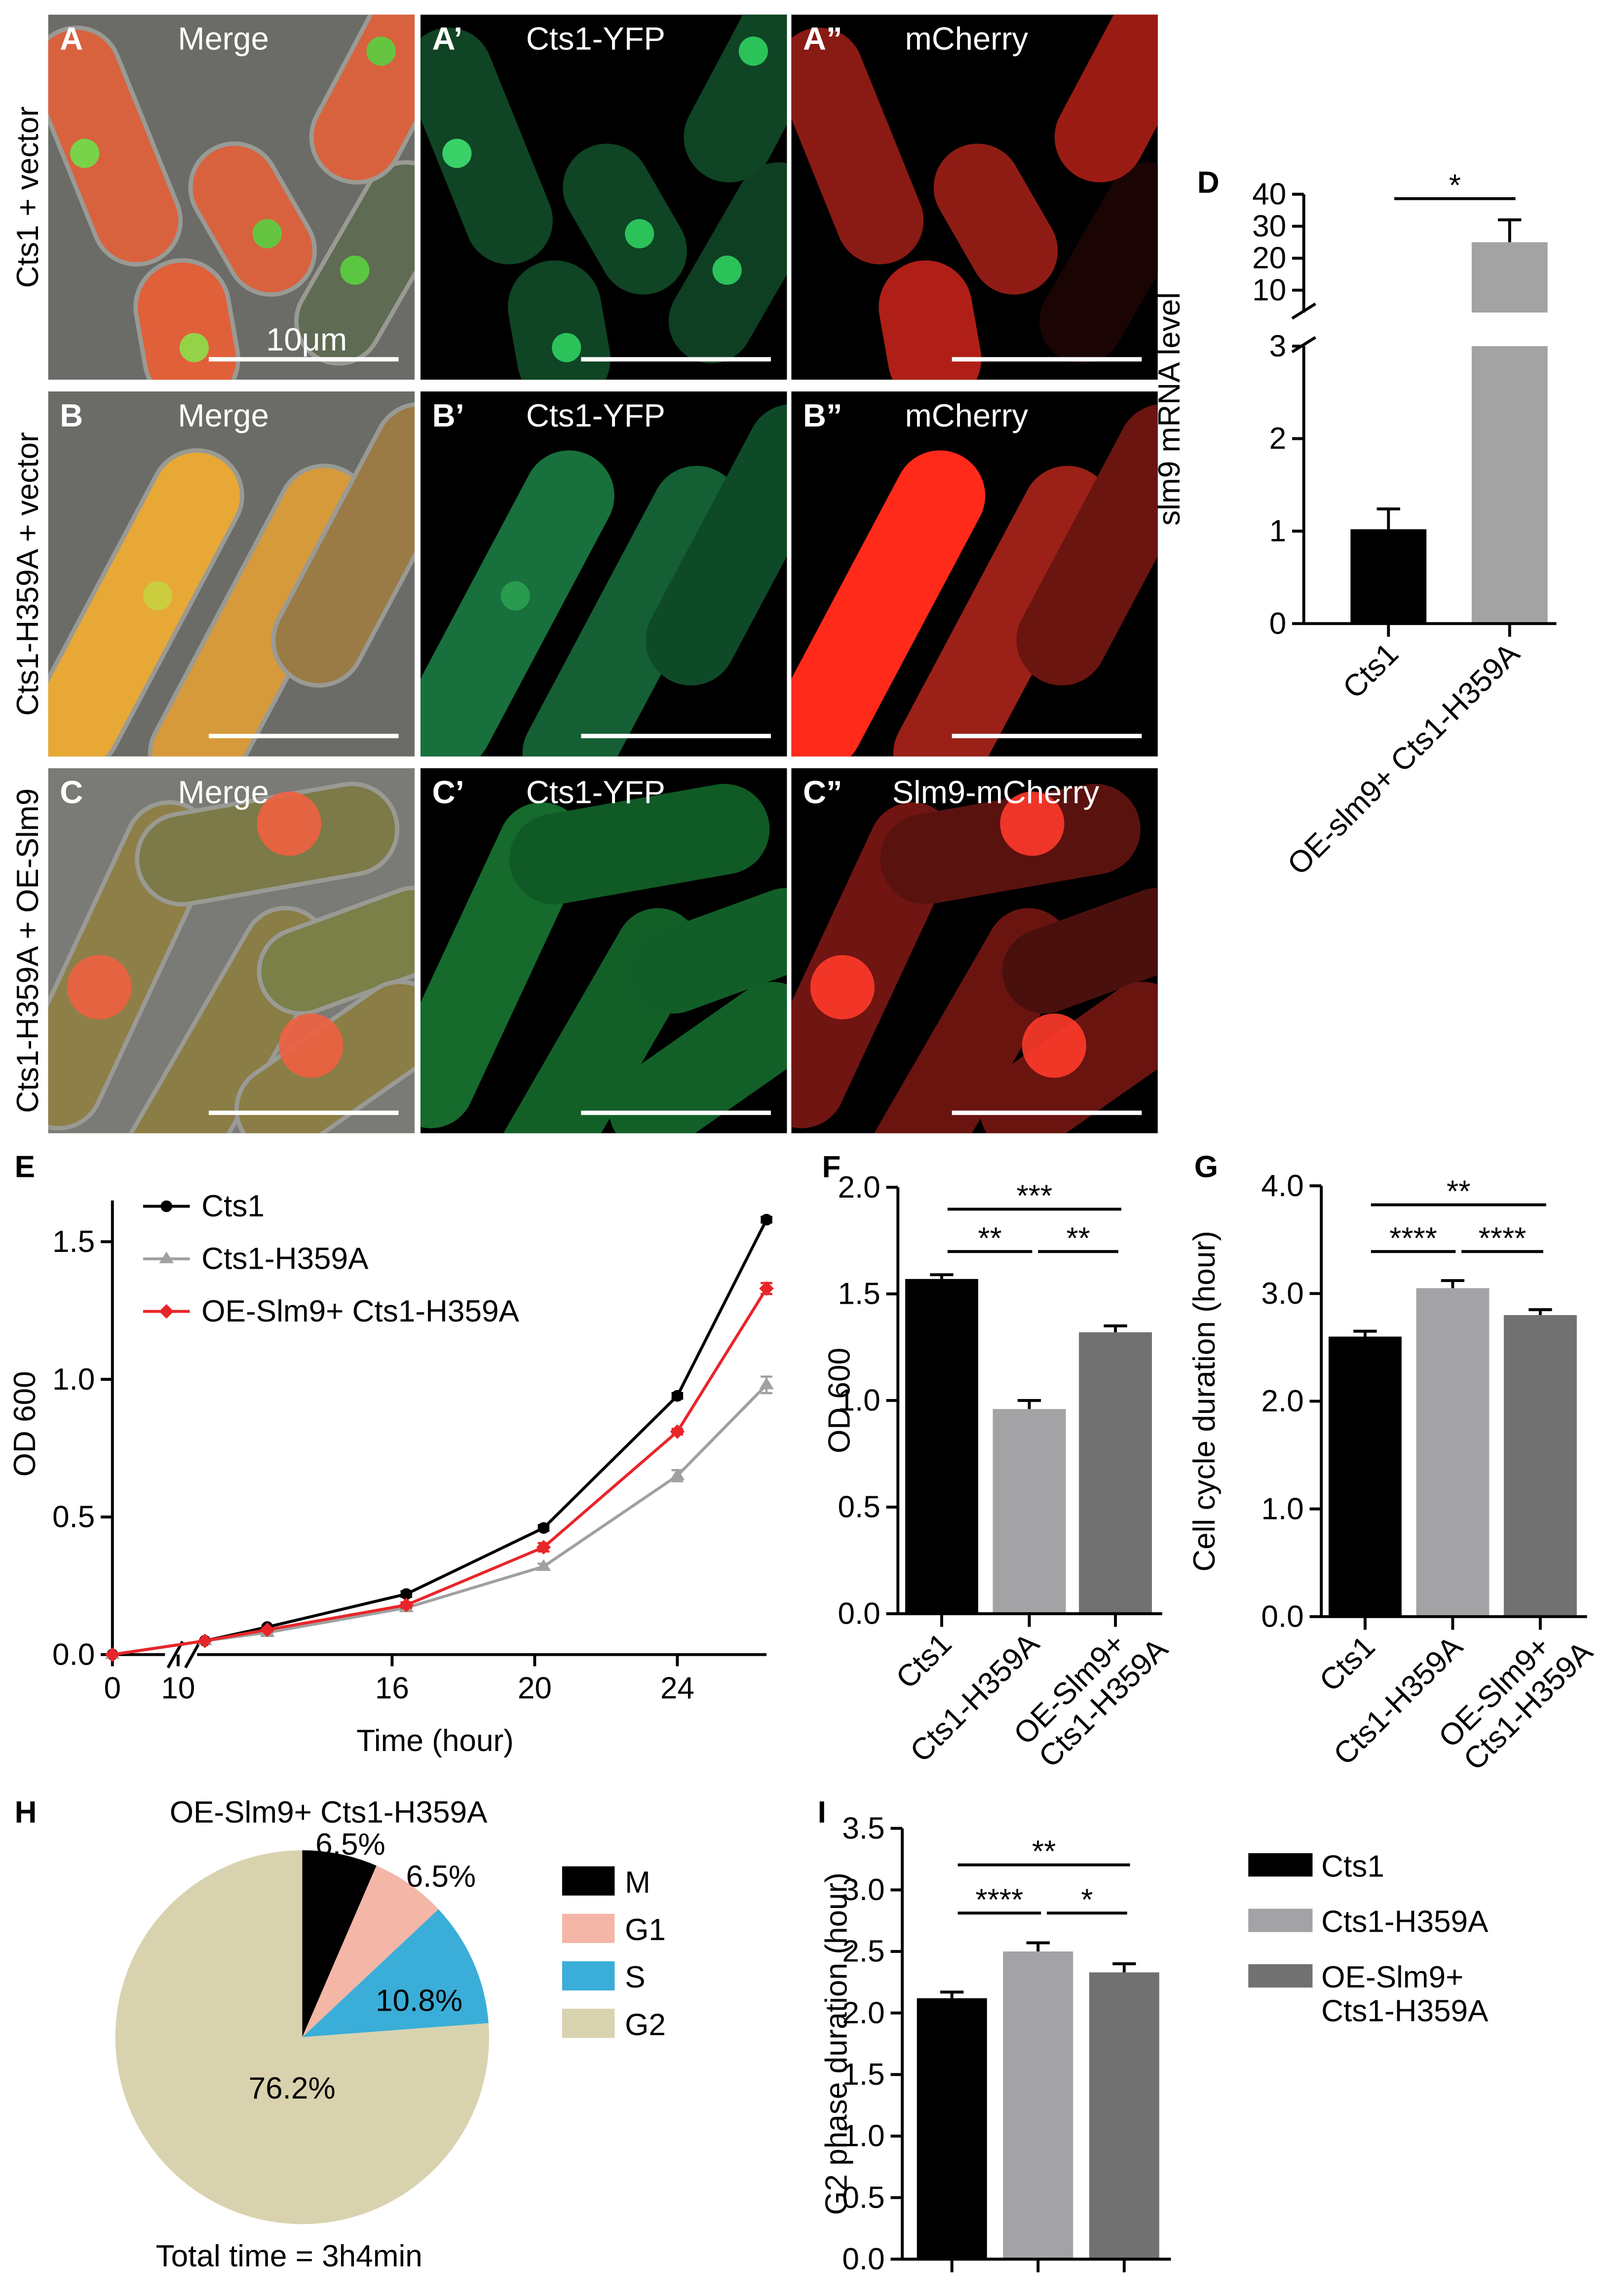 The image size is (1606, 2296). What do you see at coordinates (292, 2088) in the screenshot?
I see `slice-label: 76.2%` at bounding box center [292, 2088].